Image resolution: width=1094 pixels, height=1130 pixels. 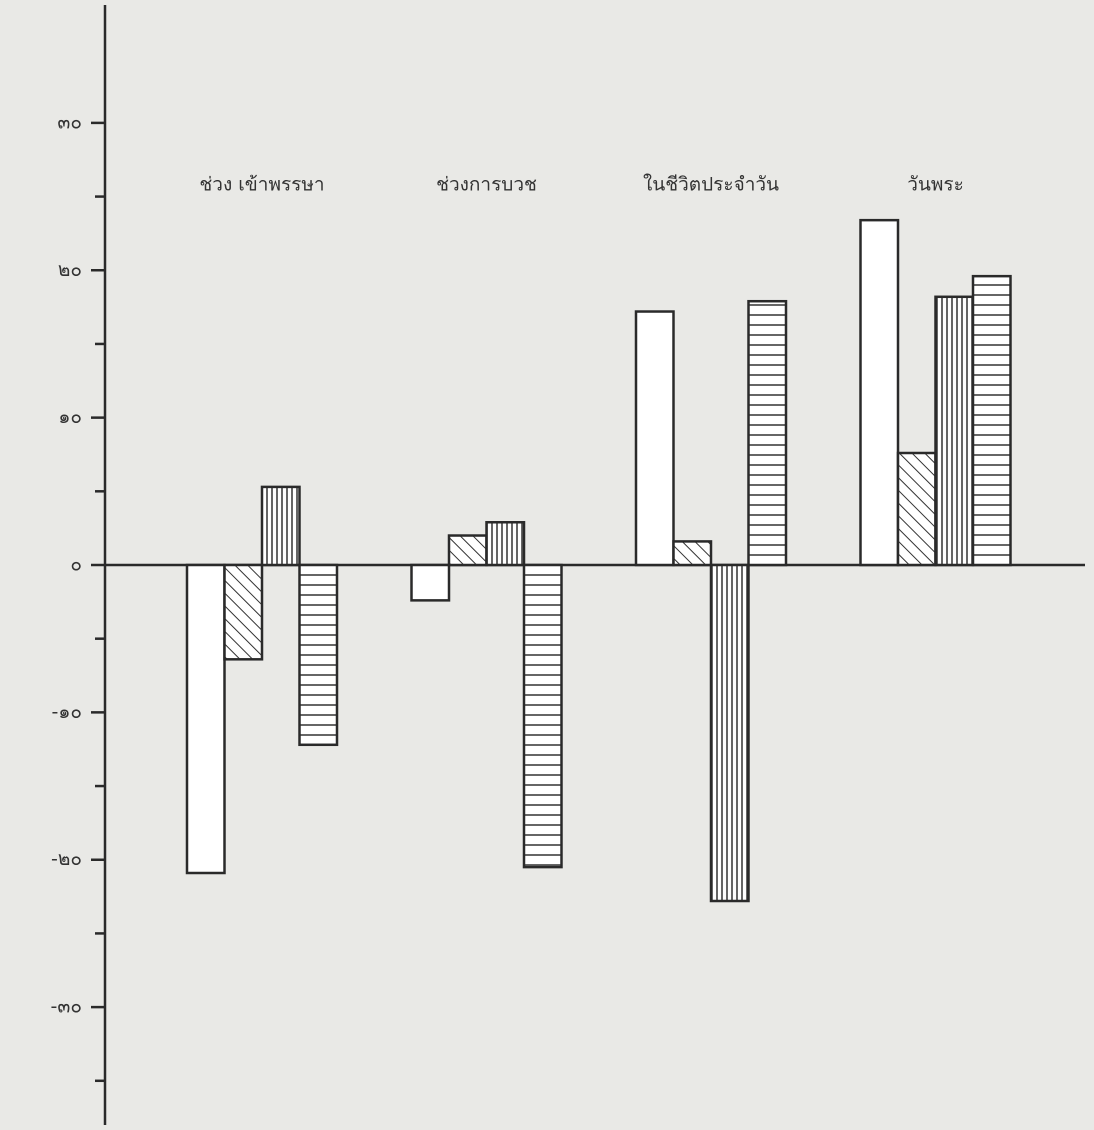 I want to click on y-tick-label: -๒๐, so click(x=66, y=859).